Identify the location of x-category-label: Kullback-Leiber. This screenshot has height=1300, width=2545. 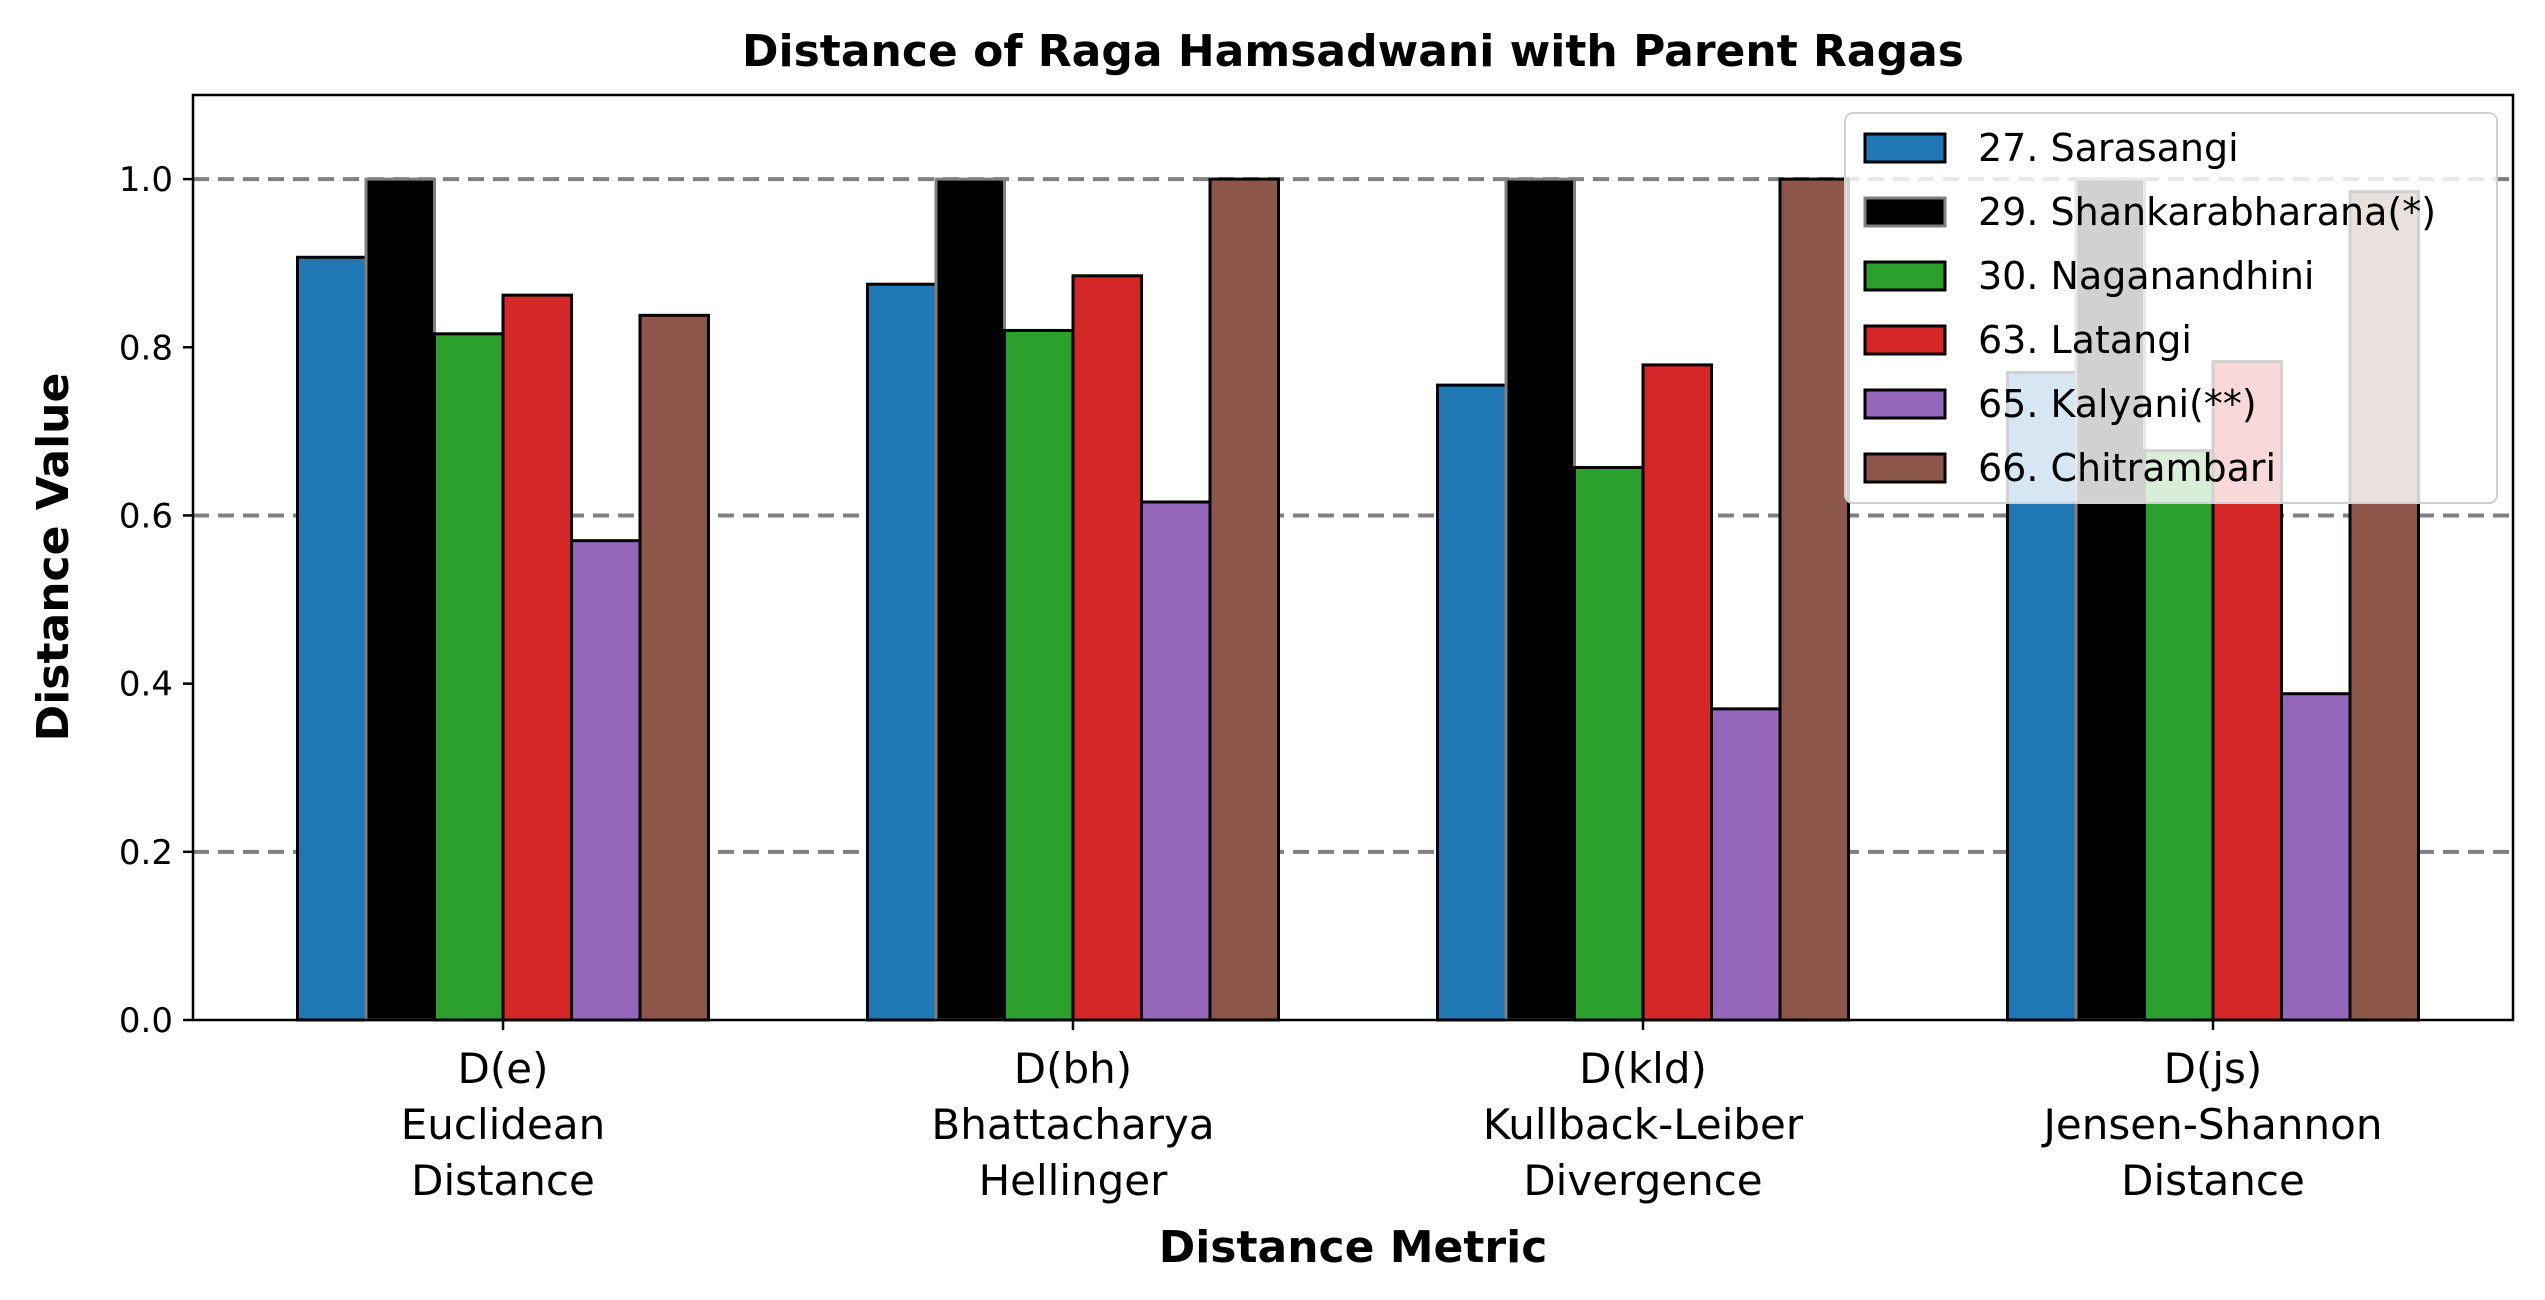
(1643, 1124).